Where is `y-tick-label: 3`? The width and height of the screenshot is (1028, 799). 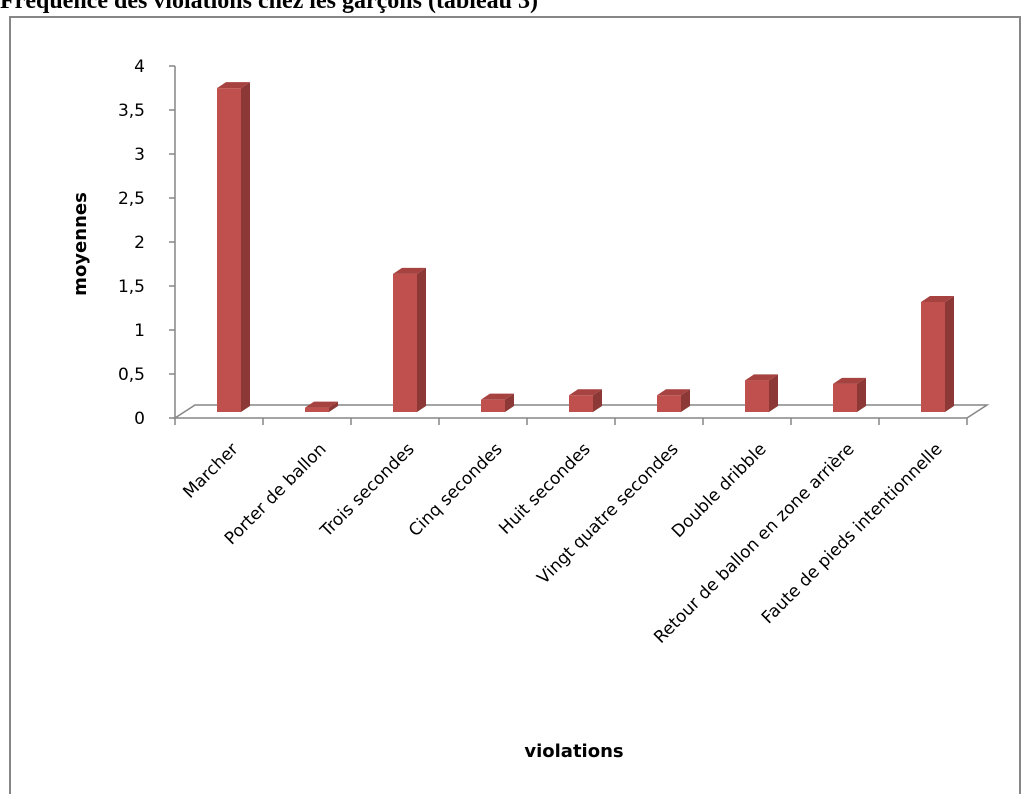 y-tick-label: 3 is located at coordinates (139, 155).